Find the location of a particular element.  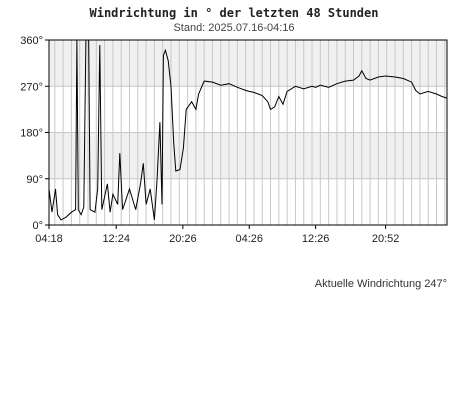

y-tick-label: 360° is located at coordinates (31, 41).